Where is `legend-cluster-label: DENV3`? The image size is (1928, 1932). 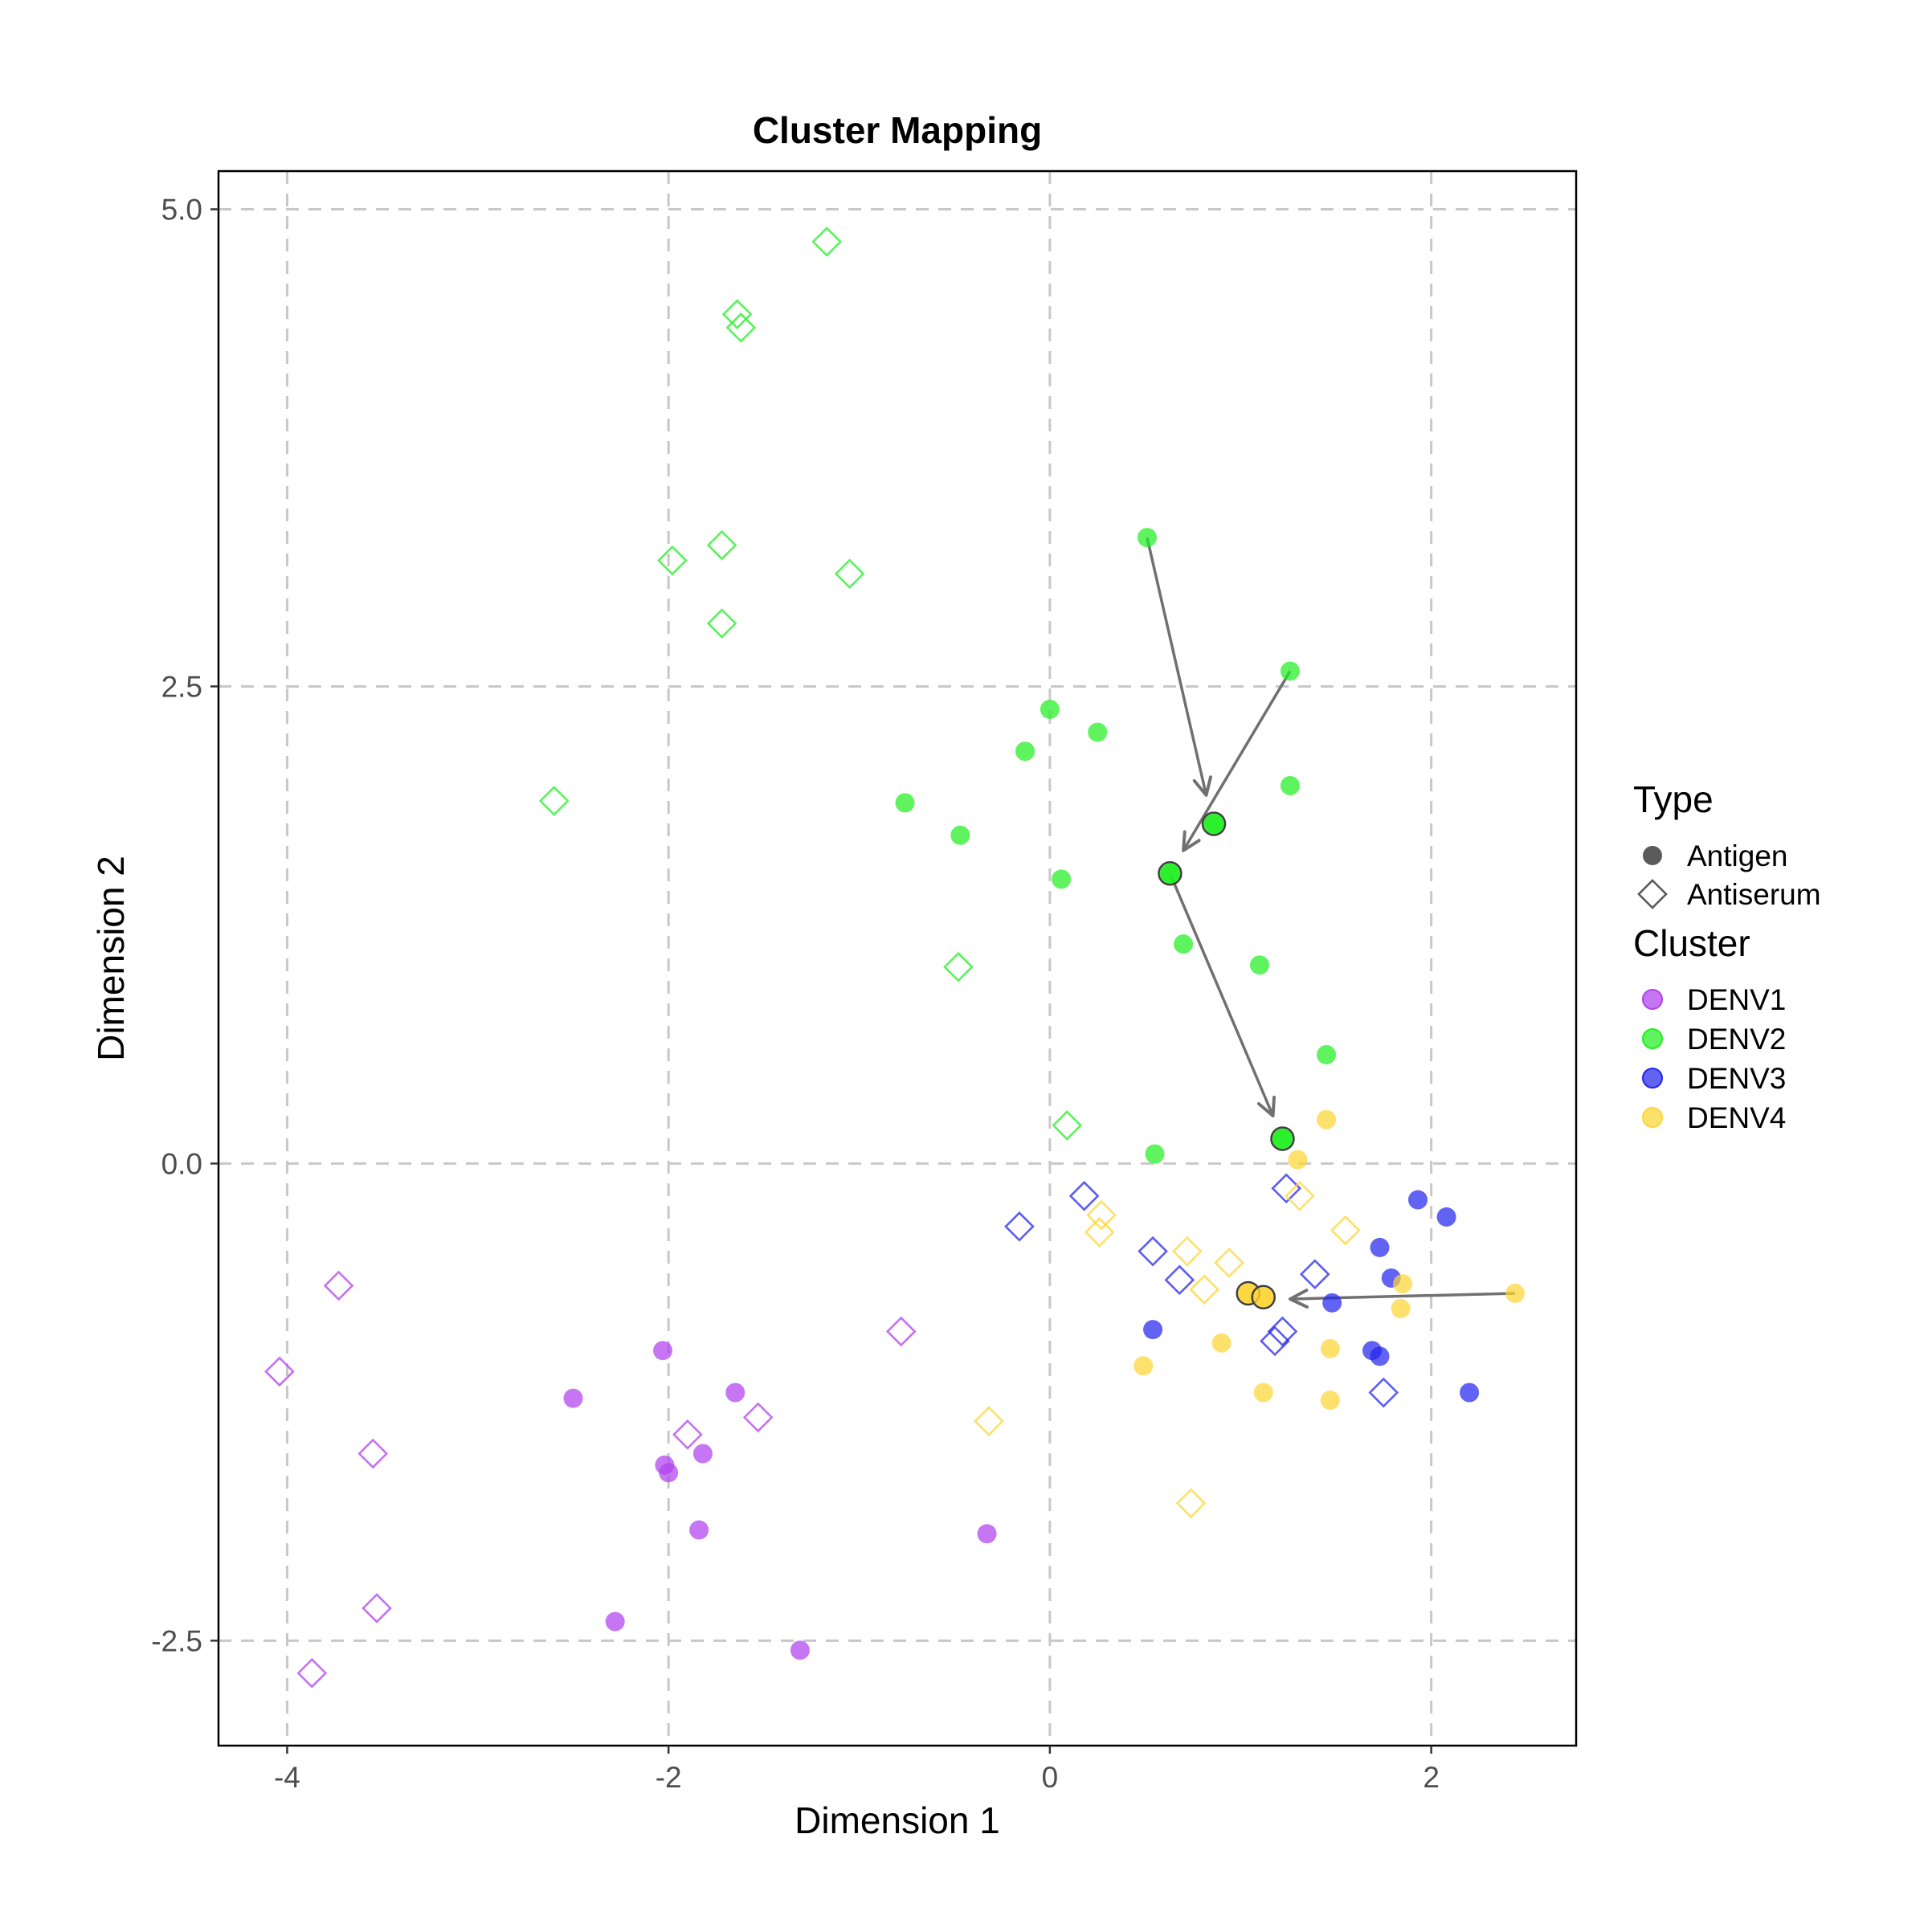
legend-cluster-label: DENV3 is located at coordinates (1736, 1078).